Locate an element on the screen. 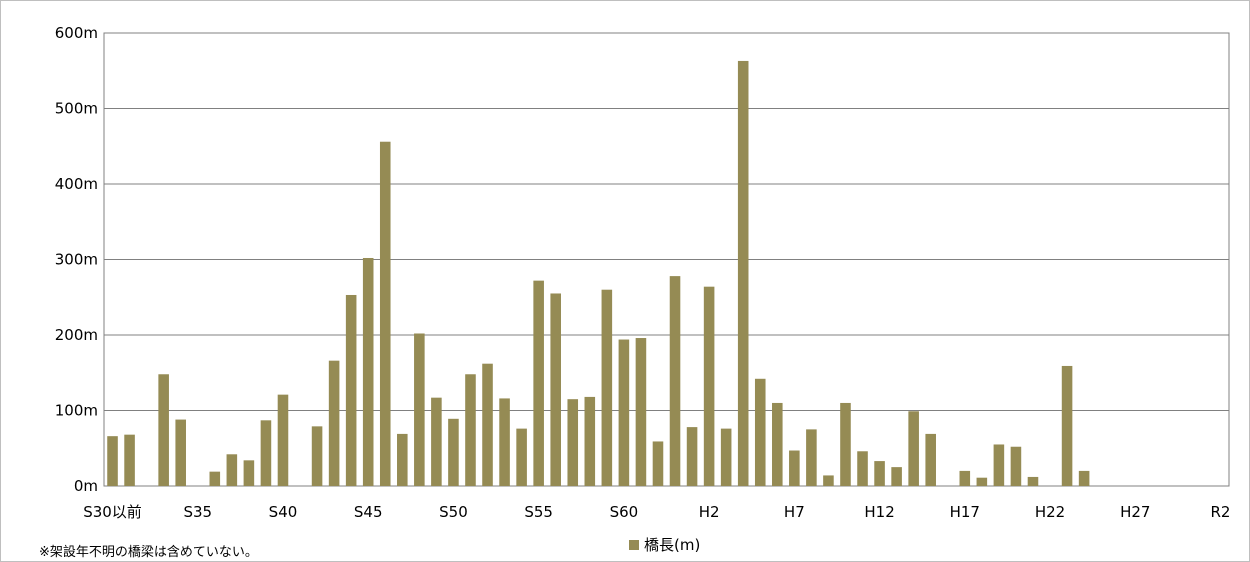 Image resolution: width=1250 pixels, height=562 pixels. bar-H2 is located at coordinates (709, 386).